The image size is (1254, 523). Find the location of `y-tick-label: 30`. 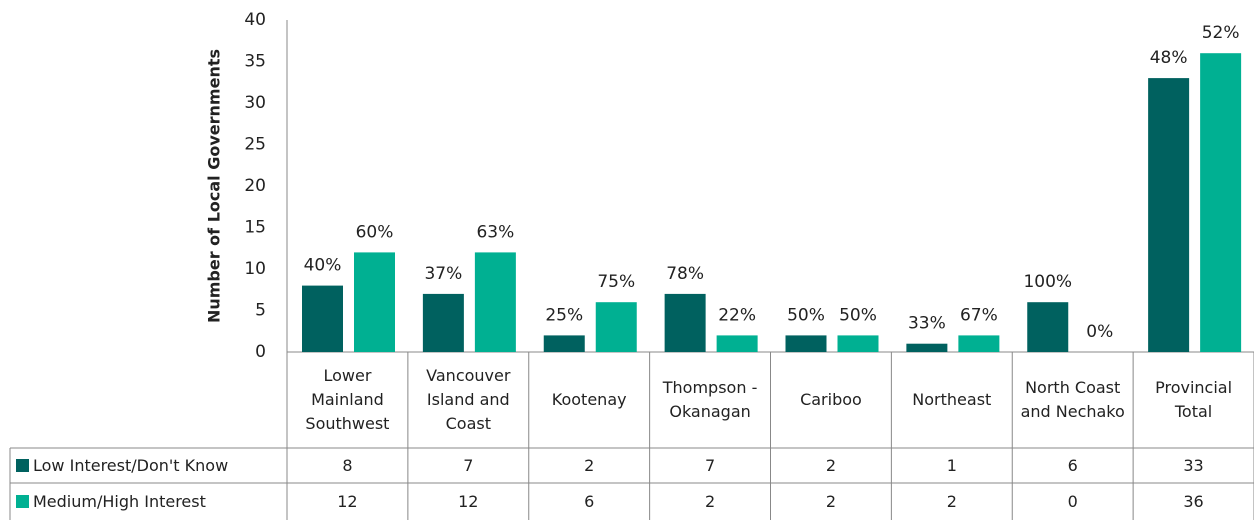

y-tick-label: 30 is located at coordinates (255, 103).